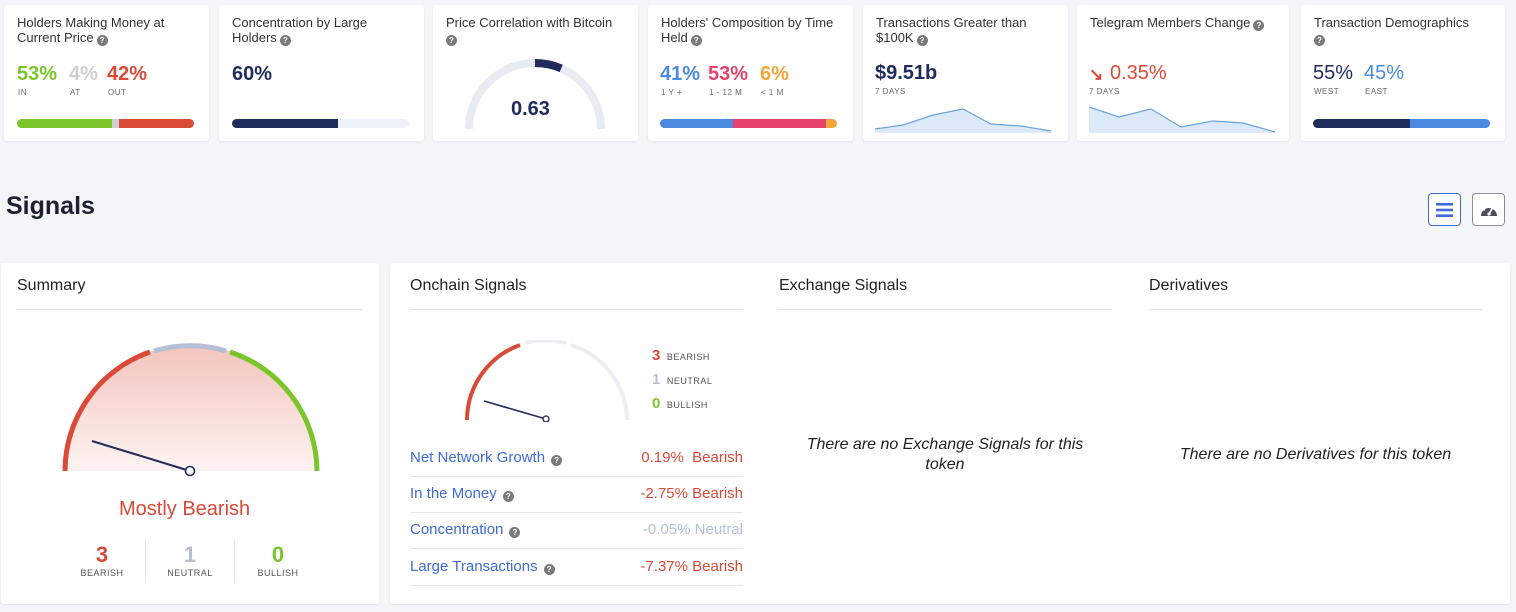 The image size is (1516, 612). Describe the element at coordinates (1104, 91) in the screenshot. I see `telegram-period: 7 DAYS` at that location.